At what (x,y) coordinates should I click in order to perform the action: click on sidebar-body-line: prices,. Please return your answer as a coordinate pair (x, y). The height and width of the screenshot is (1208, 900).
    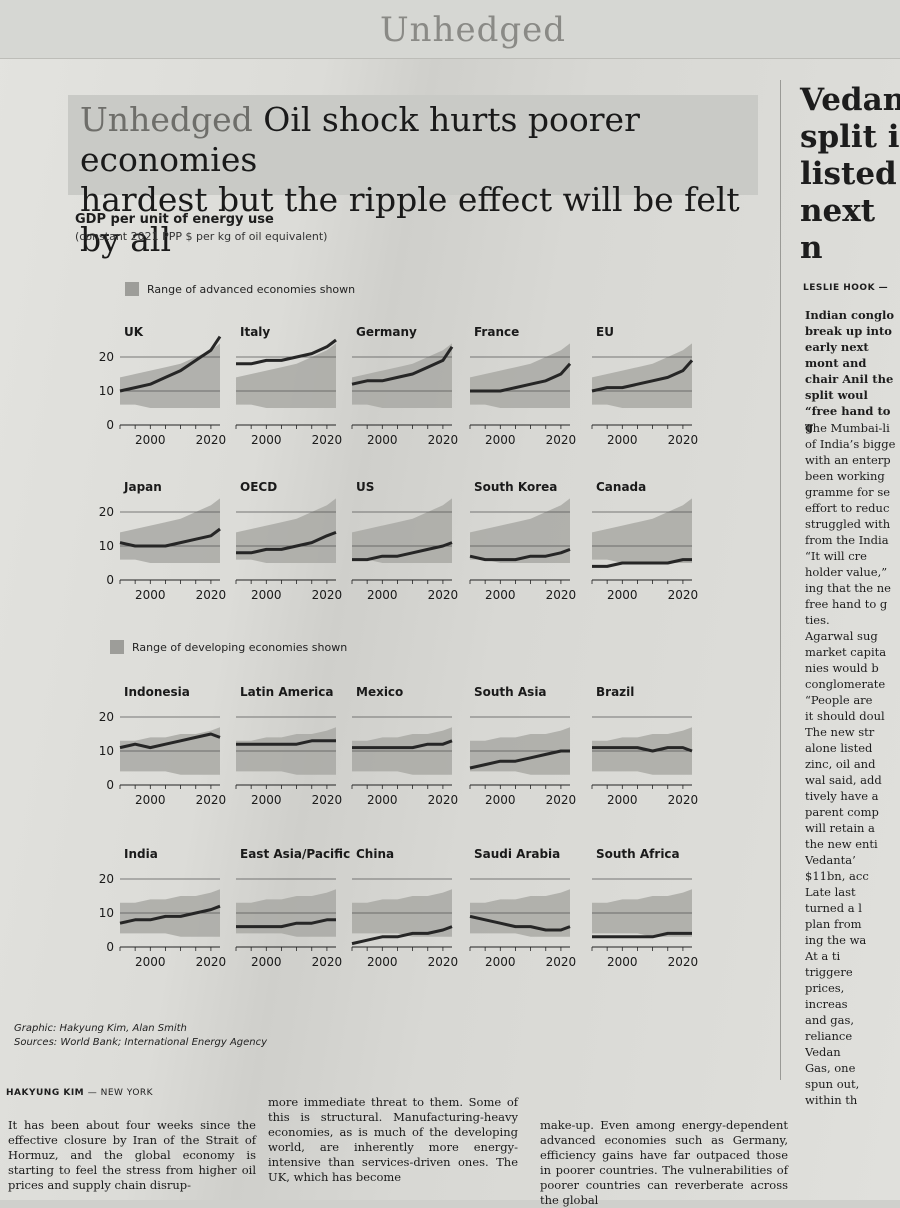
    Looking at the image, I should click on (825, 988).